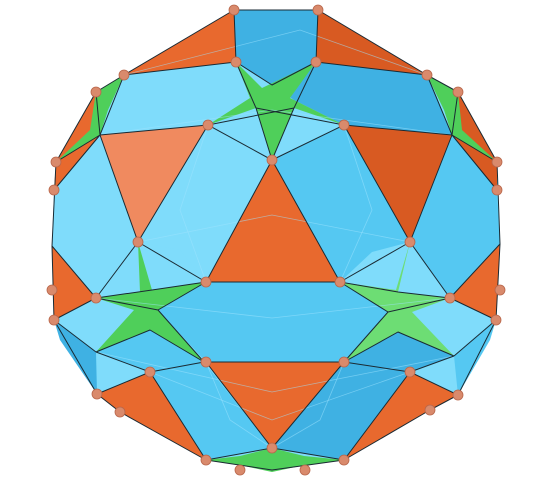 Image resolution: width=545 pixels, height=487 pixels. Describe the element at coordinates (186, 98) in the screenshot. I see `face-top-left-band` at that location.